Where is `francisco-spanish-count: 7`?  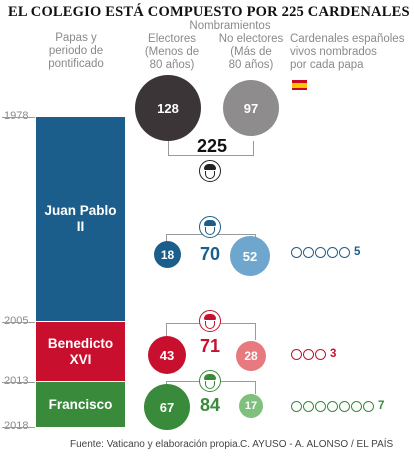 francisco-spanish-count: 7 is located at coordinates (381, 406).